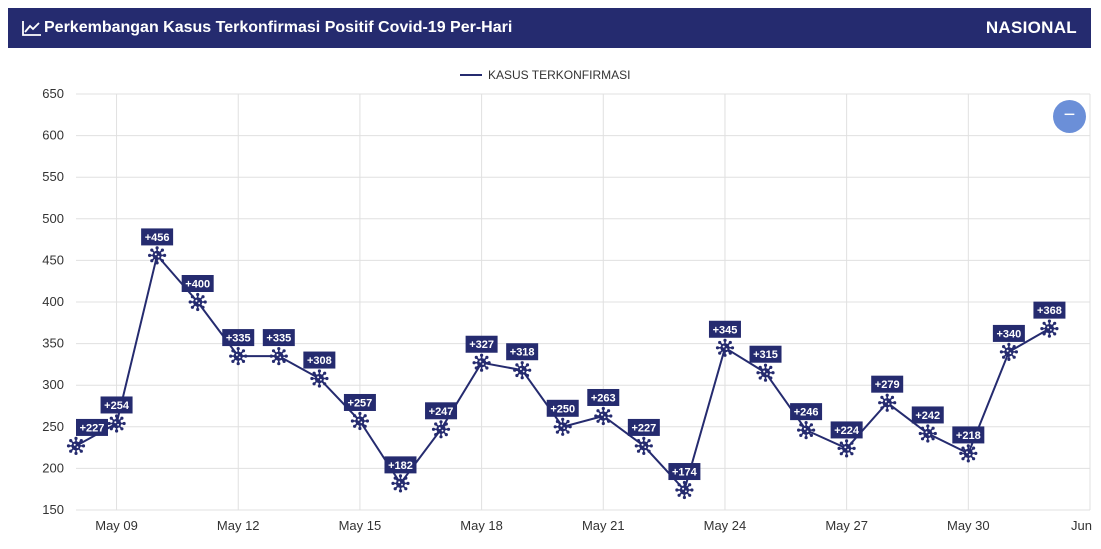 This screenshot has height=549, width=1101. What do you see at coordinates (603, 525) in the screenshot?
I see `x-tick-label: May 21` at bounding box center [603, 525].